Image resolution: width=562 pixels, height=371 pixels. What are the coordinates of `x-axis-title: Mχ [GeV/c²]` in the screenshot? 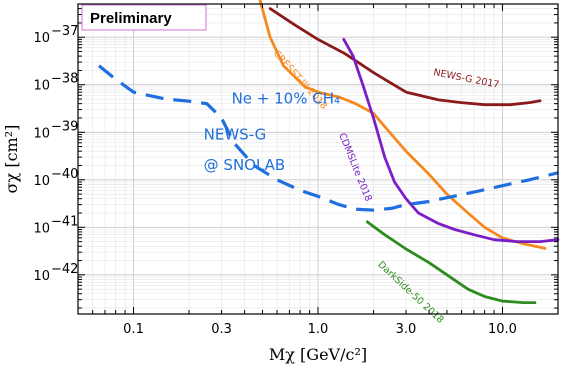 It's located at (318, 354).